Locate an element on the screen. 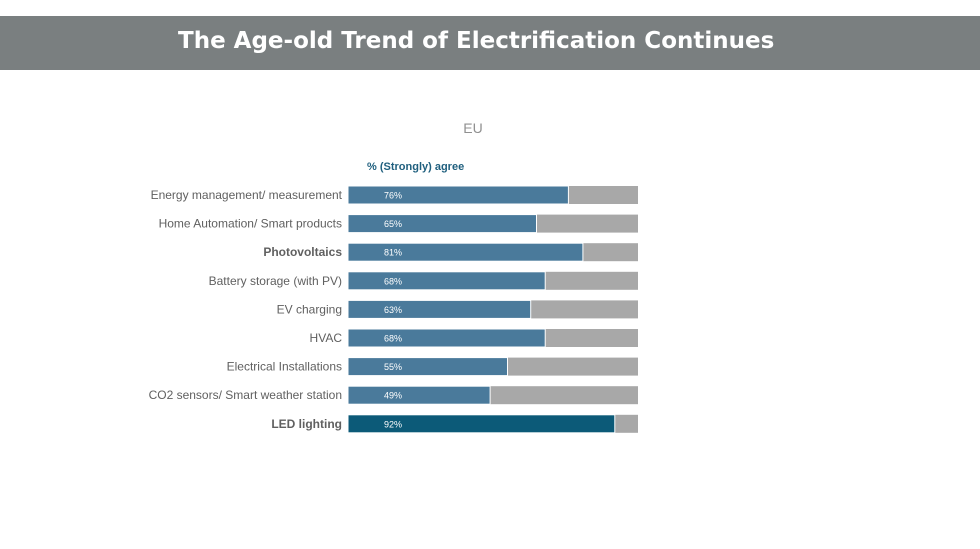 The height and width of the screenshot is (549, 980). bar-value-label: 55% is located at coordinates (393, 367).